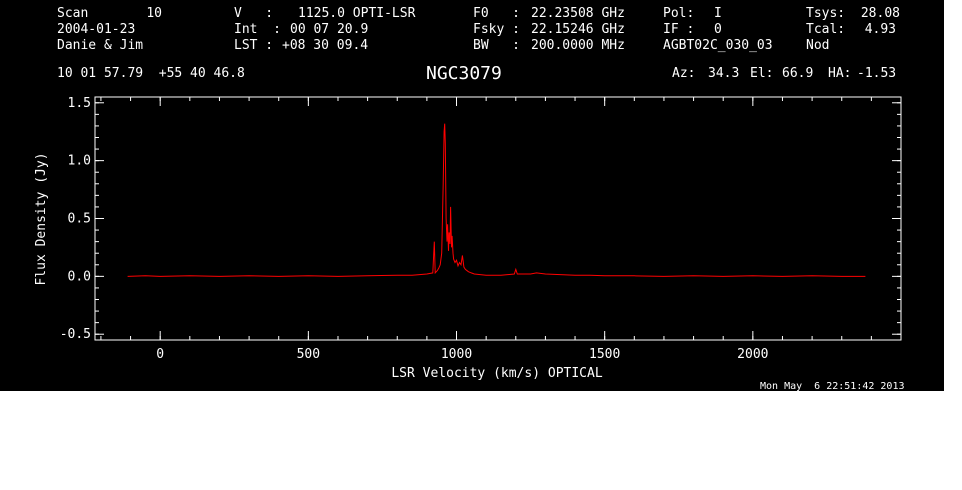 The width and height of the screenshot is (962, 490). Describe the element at coordinates (578, 45) in the screenshot. I see `bw-value: 200.0000 MHz` at that location.